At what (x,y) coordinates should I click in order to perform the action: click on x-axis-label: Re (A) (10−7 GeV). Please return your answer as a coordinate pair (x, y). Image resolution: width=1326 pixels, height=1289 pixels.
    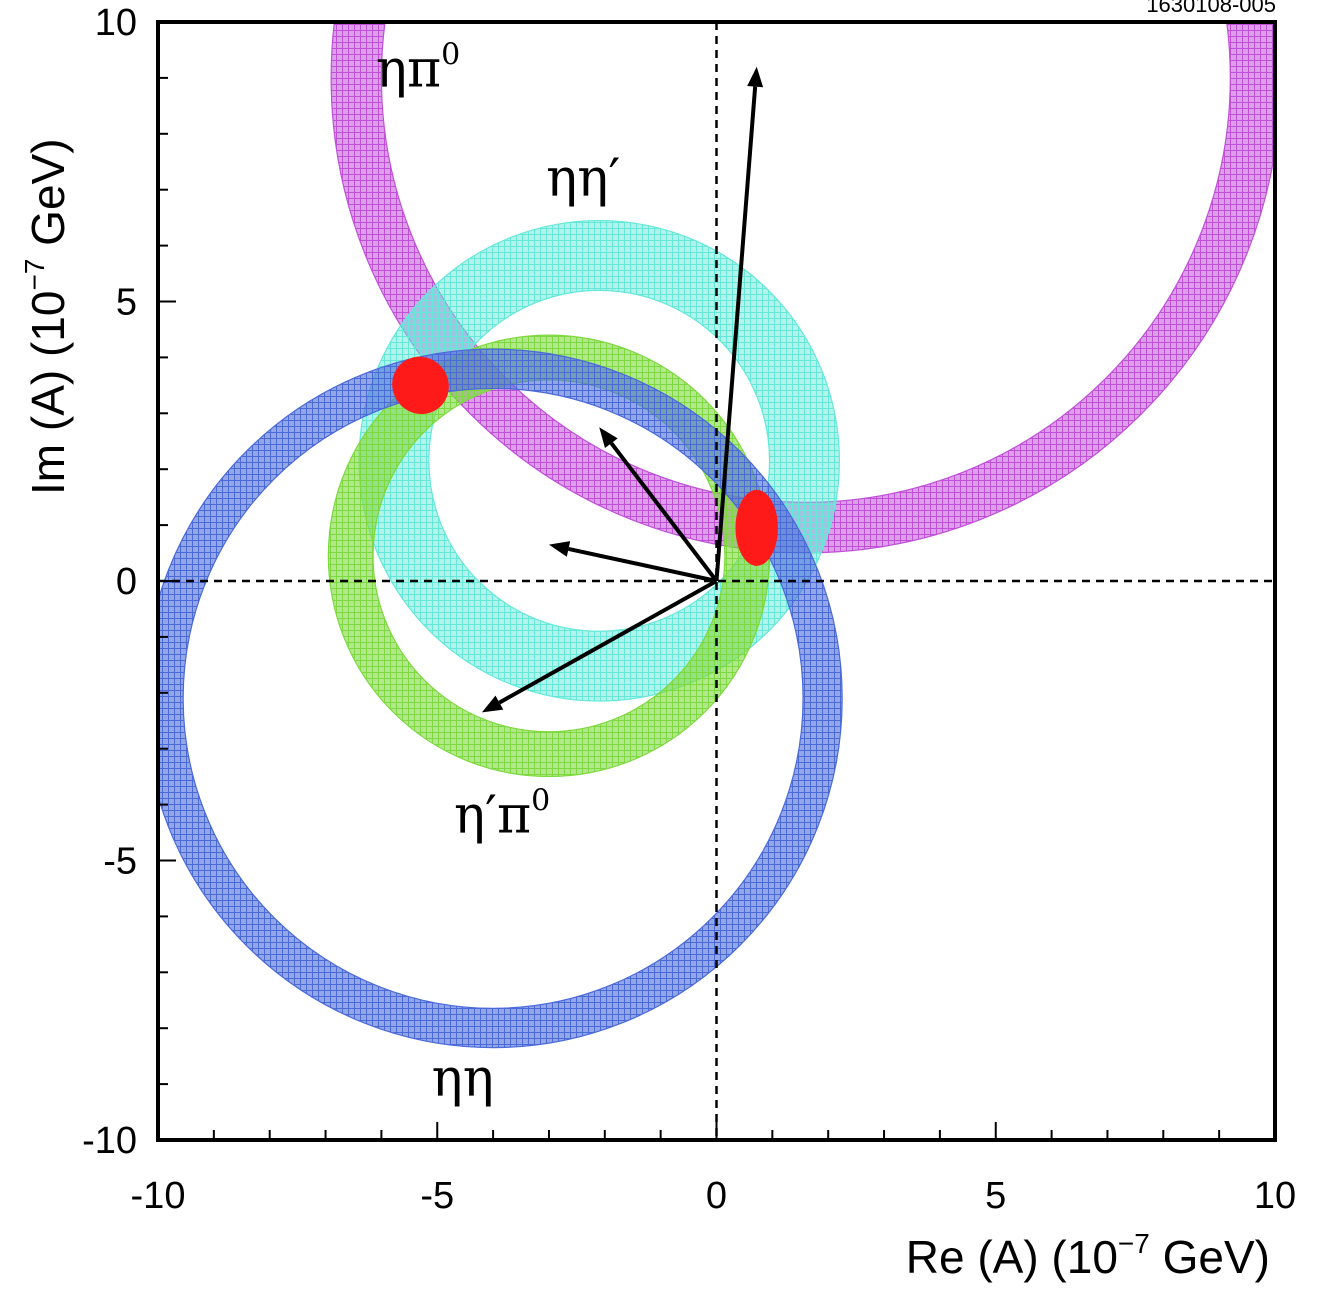
    Looking at the image, I should click on (1088, 1255).